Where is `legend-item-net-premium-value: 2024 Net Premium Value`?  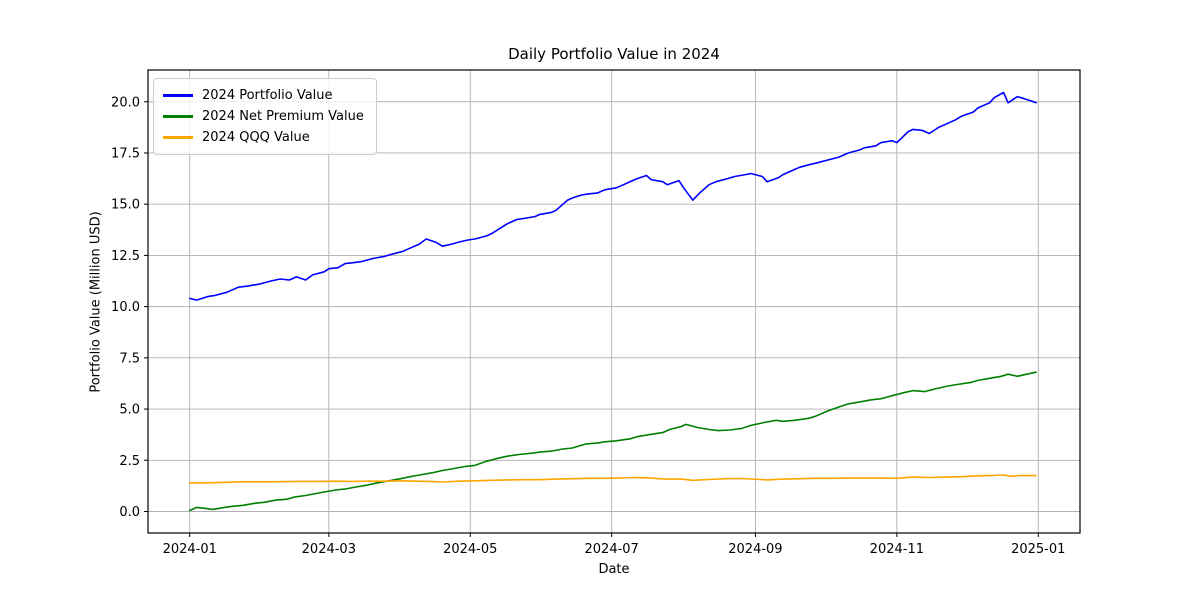 legend-item-net-premium-value: 2024 Net Premium Value is located at coordinates (263, 116).